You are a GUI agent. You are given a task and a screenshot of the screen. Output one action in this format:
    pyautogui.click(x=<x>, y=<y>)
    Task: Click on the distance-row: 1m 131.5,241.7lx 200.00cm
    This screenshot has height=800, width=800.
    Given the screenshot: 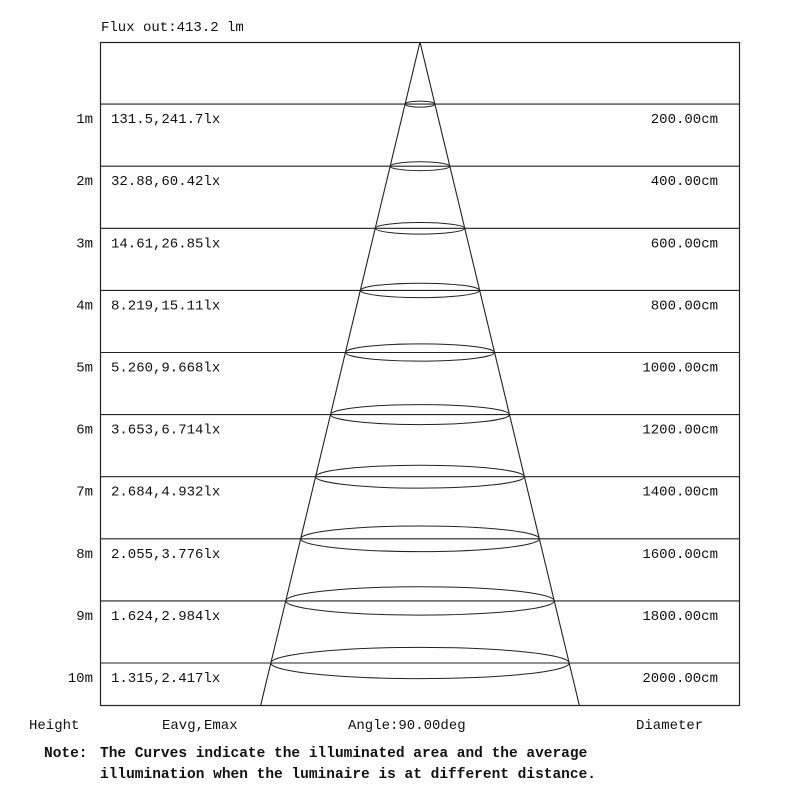 What is the action you would take?
    pyautogui.click(x=407, y=115)
    